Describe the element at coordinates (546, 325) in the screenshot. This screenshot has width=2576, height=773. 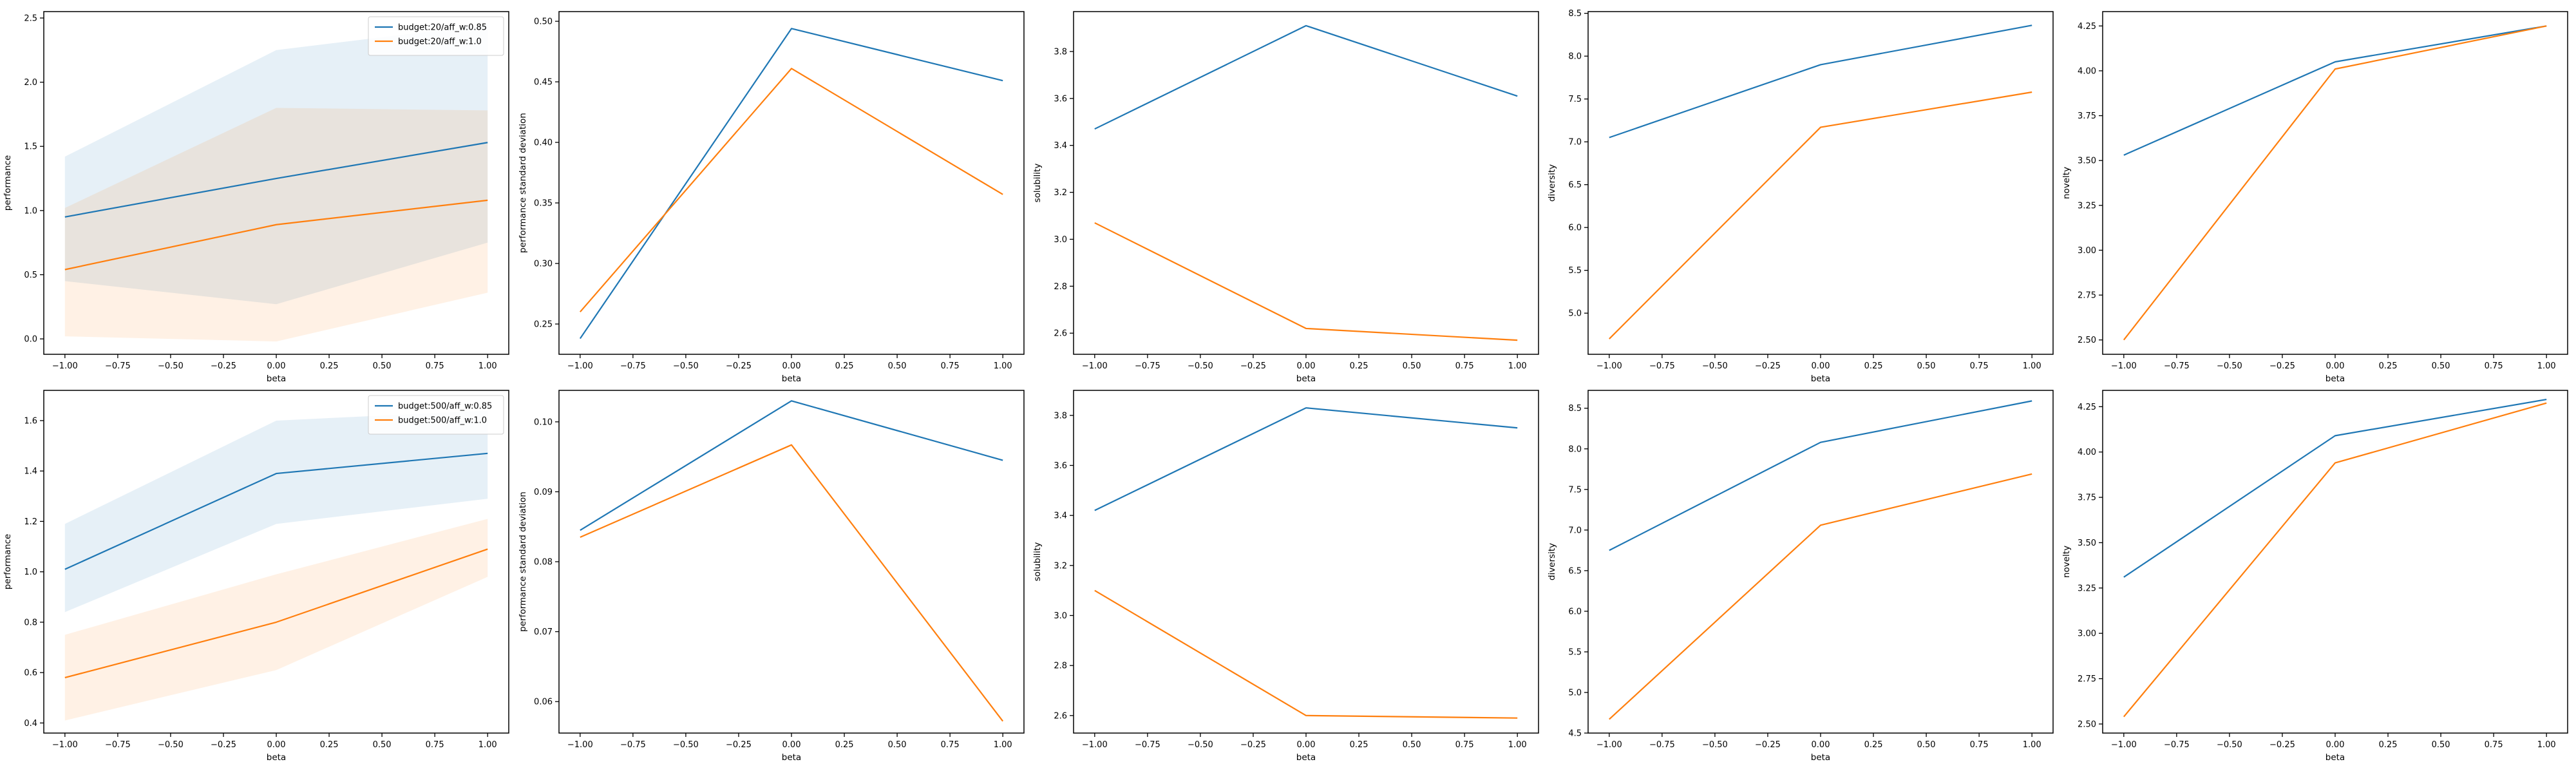
I see `y-tick: 0.25` at that location.